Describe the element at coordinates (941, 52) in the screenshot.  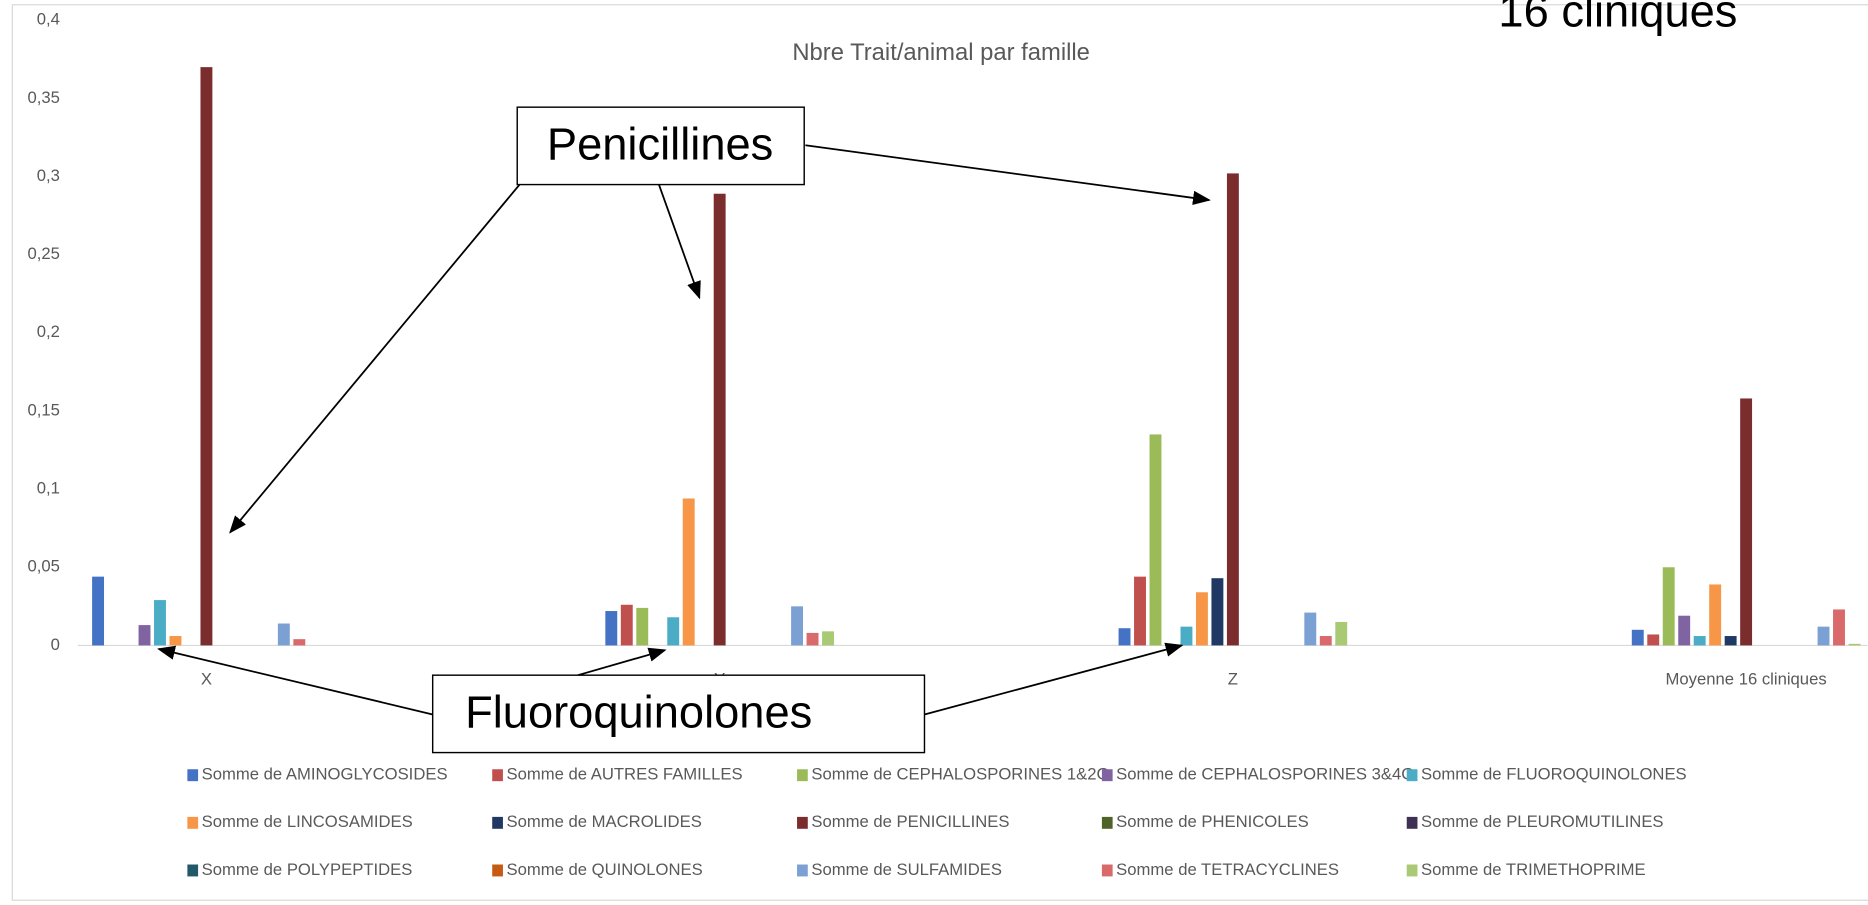
I see `chart-title: Nbre Trait/animal par famille` at that location.